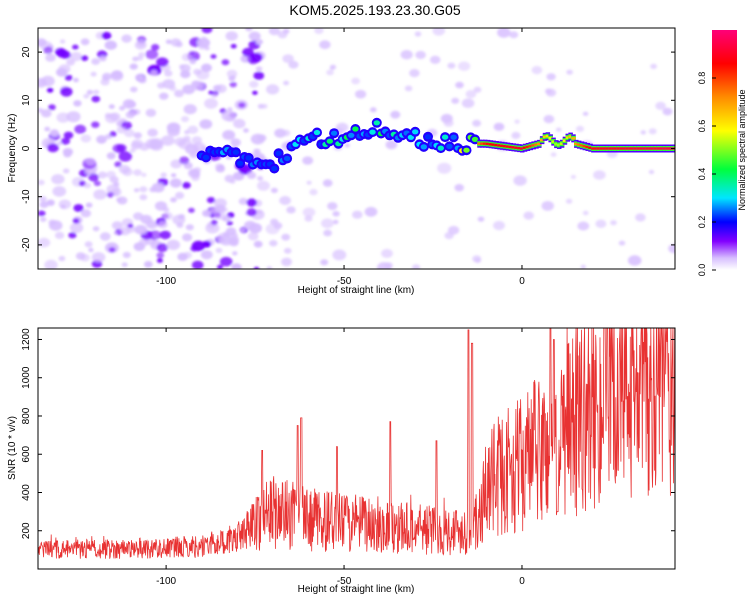 The width and height of the screenshot is (750, 600). What do you see at coordinates (742, 149) in the screenshot?
I see `colorbar-label: Normalized spectral amplitude` at bounding box center [742, 149].